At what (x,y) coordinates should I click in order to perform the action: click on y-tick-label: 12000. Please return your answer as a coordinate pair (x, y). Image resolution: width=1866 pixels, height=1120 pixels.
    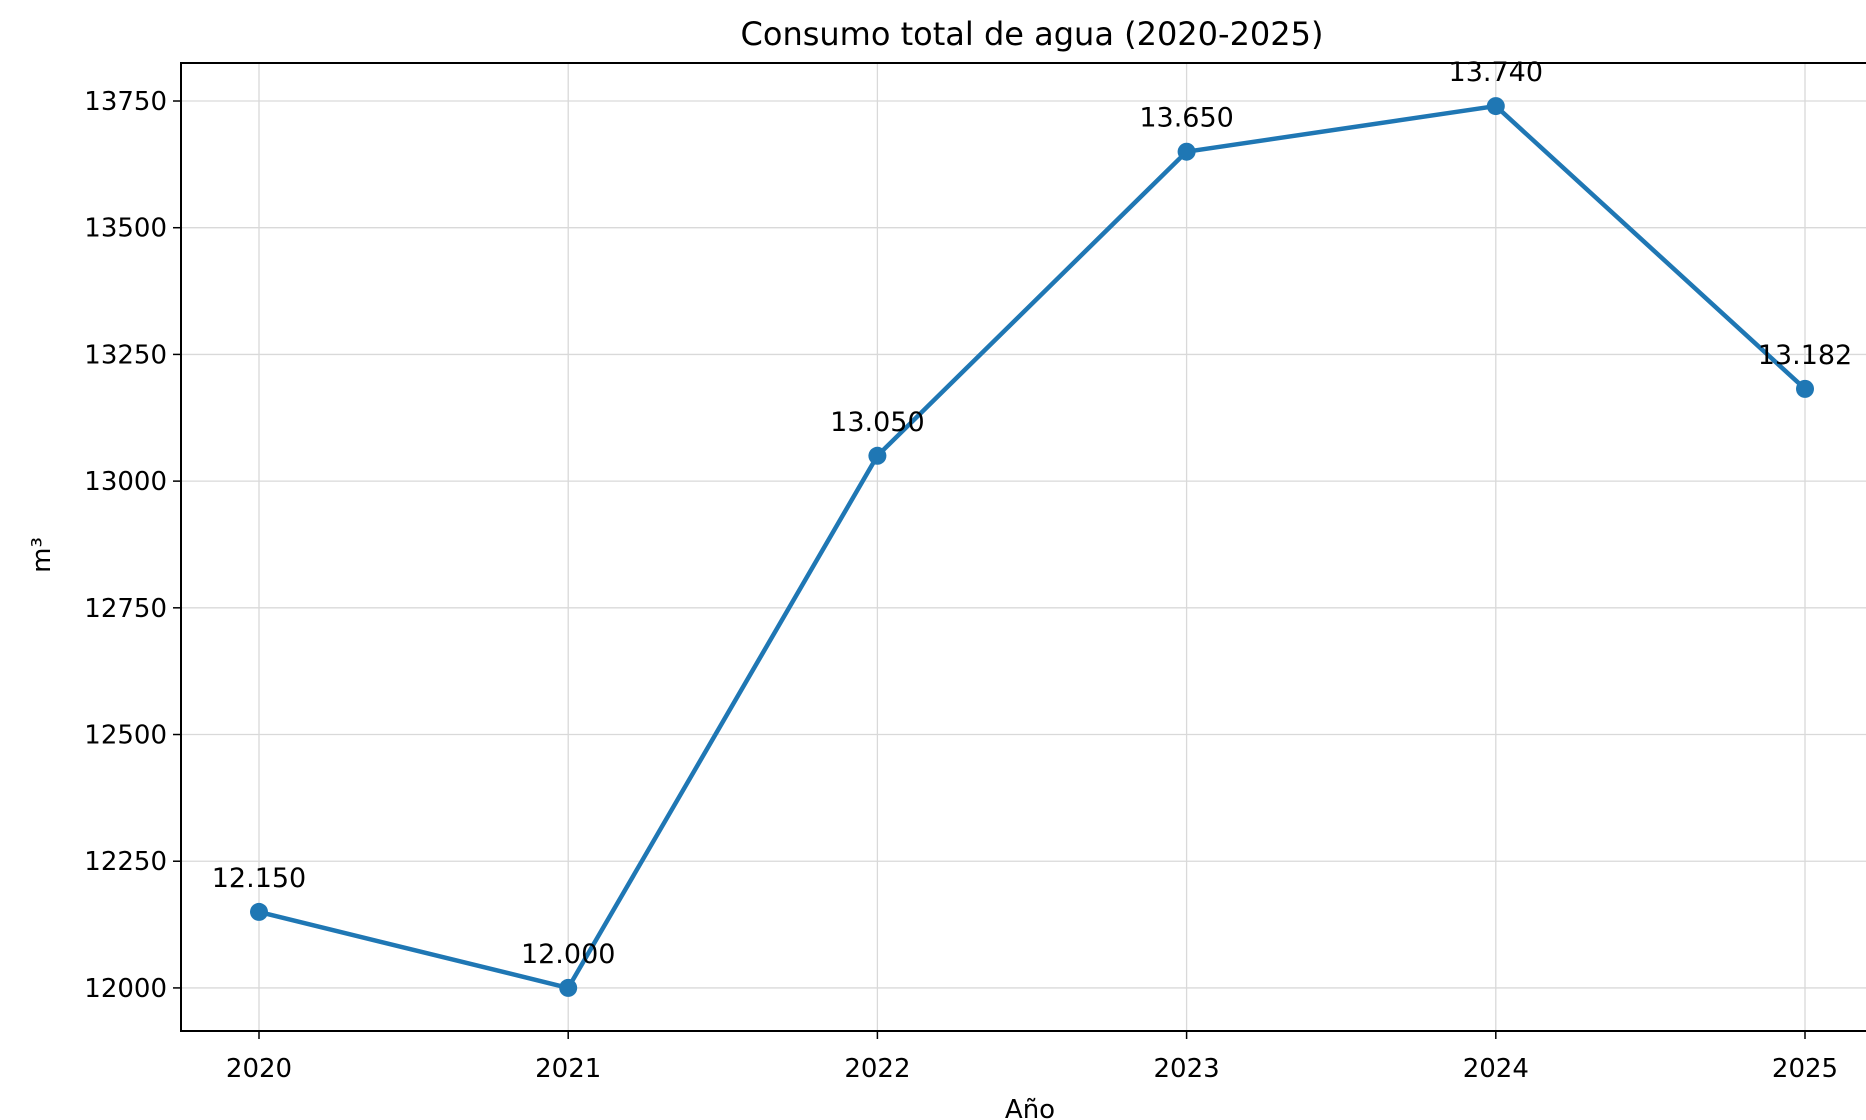
    Looking at the image, I should click on (125, 989).